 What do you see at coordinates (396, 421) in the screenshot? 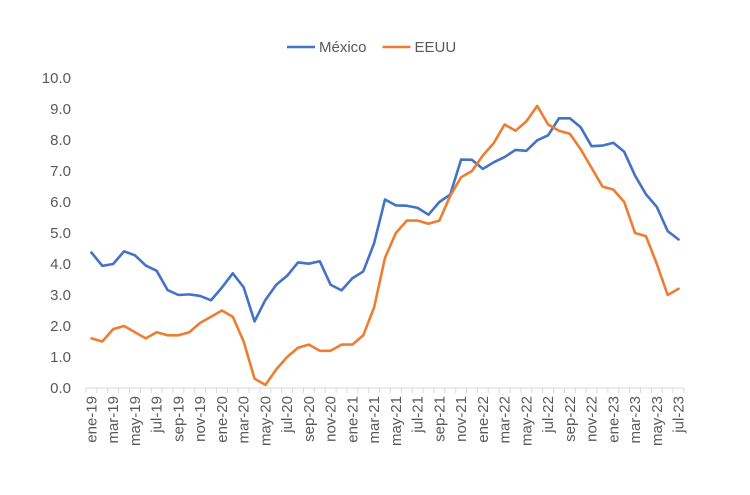
I see `x-tick-label: may-21` at bounding box center [396, 421].